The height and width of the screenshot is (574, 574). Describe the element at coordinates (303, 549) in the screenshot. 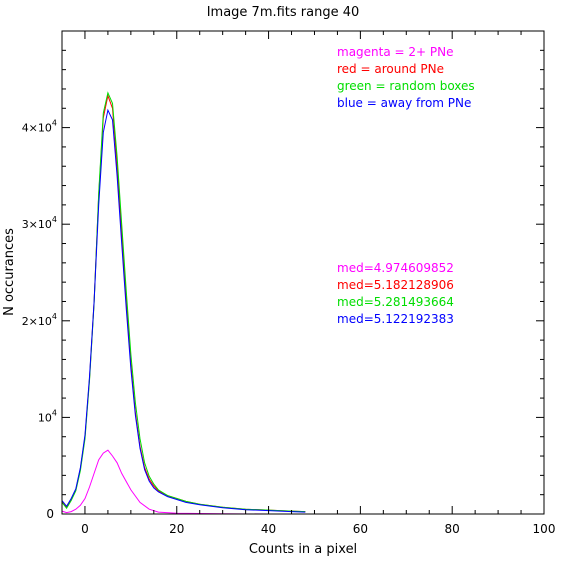

I see `x-axis-label: Counts in a pixel` at that location.